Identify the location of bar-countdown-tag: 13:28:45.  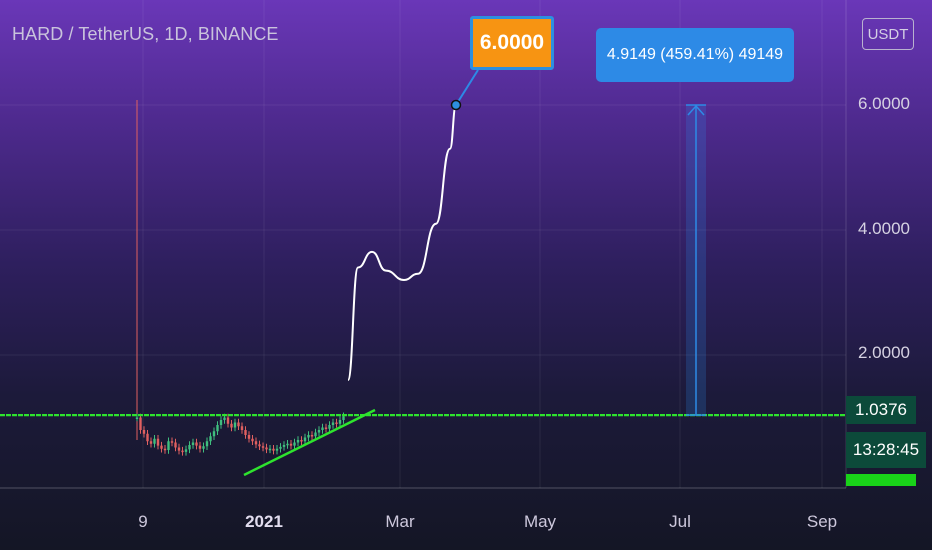
(886, 450).